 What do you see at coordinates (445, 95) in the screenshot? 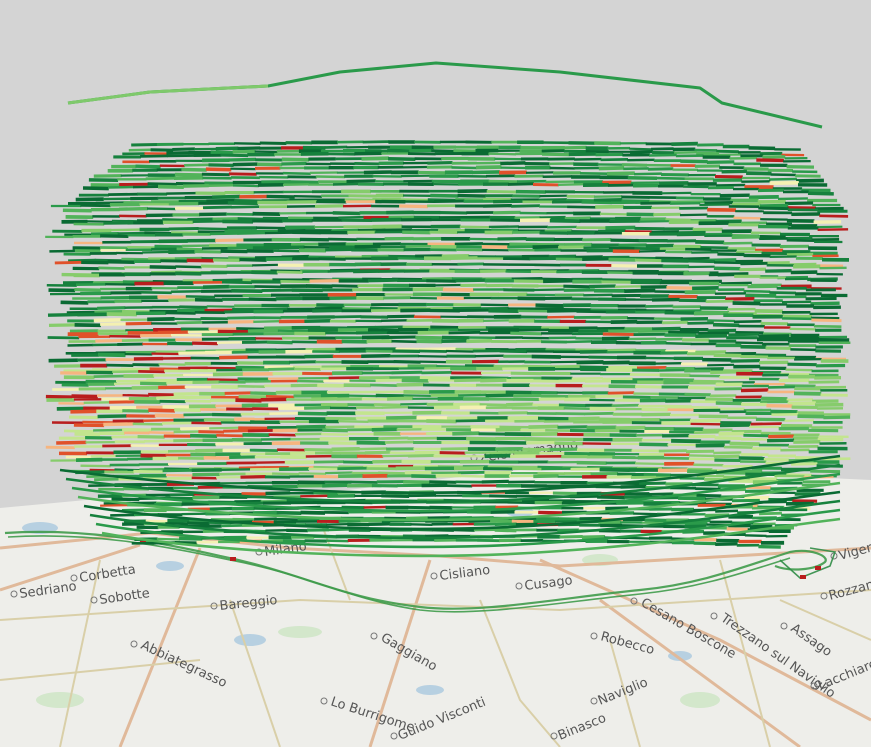
I see `top-trajectory-line` at bounding box center [445, 95].